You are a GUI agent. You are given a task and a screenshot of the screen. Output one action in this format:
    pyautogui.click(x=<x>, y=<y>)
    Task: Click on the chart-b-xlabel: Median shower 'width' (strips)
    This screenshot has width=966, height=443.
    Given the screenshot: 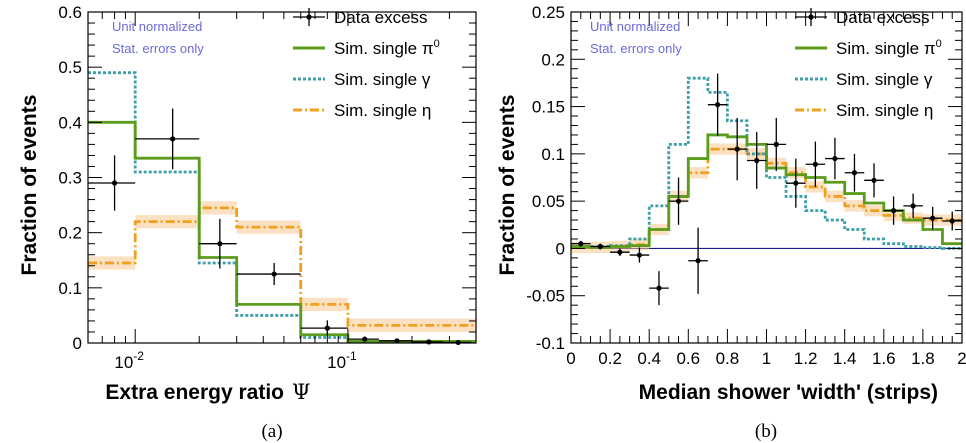 What is the action you would take?
    pyautogui.click(x=788, y=392)
    